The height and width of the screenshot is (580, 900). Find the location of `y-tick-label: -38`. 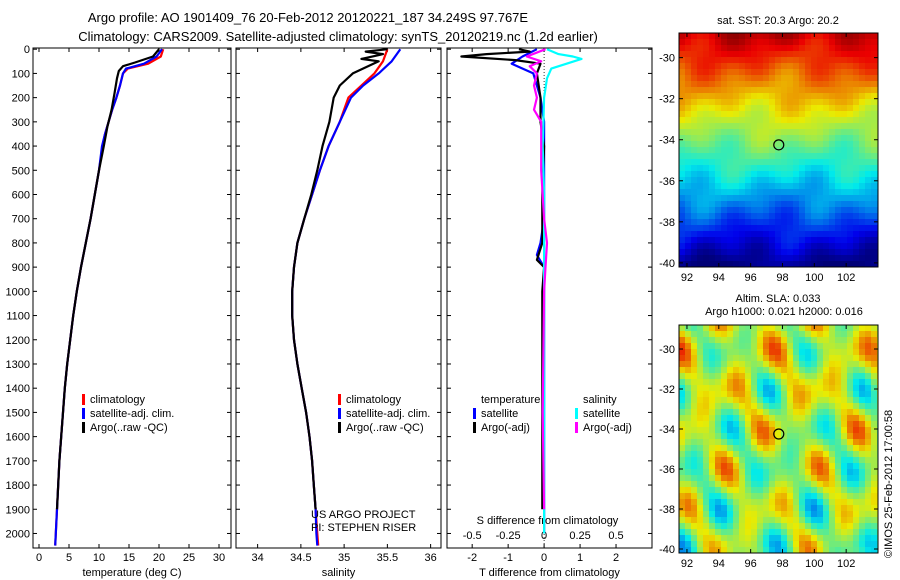

y-tick-label: -38 is located at coordinates (667, 510).